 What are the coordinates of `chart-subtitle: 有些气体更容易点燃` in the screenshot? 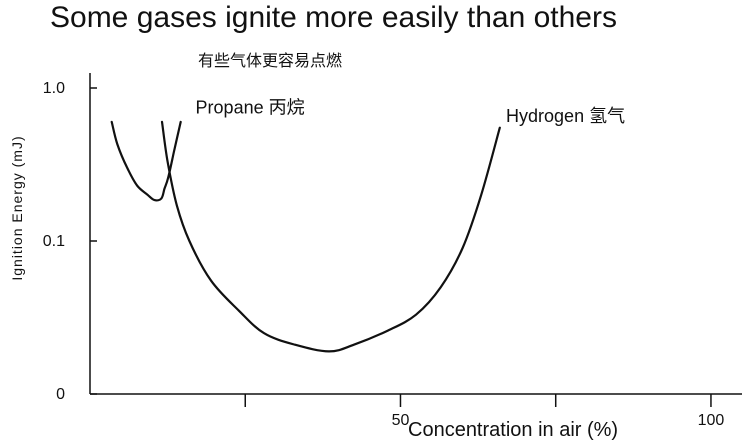 It's located at (270, 60).